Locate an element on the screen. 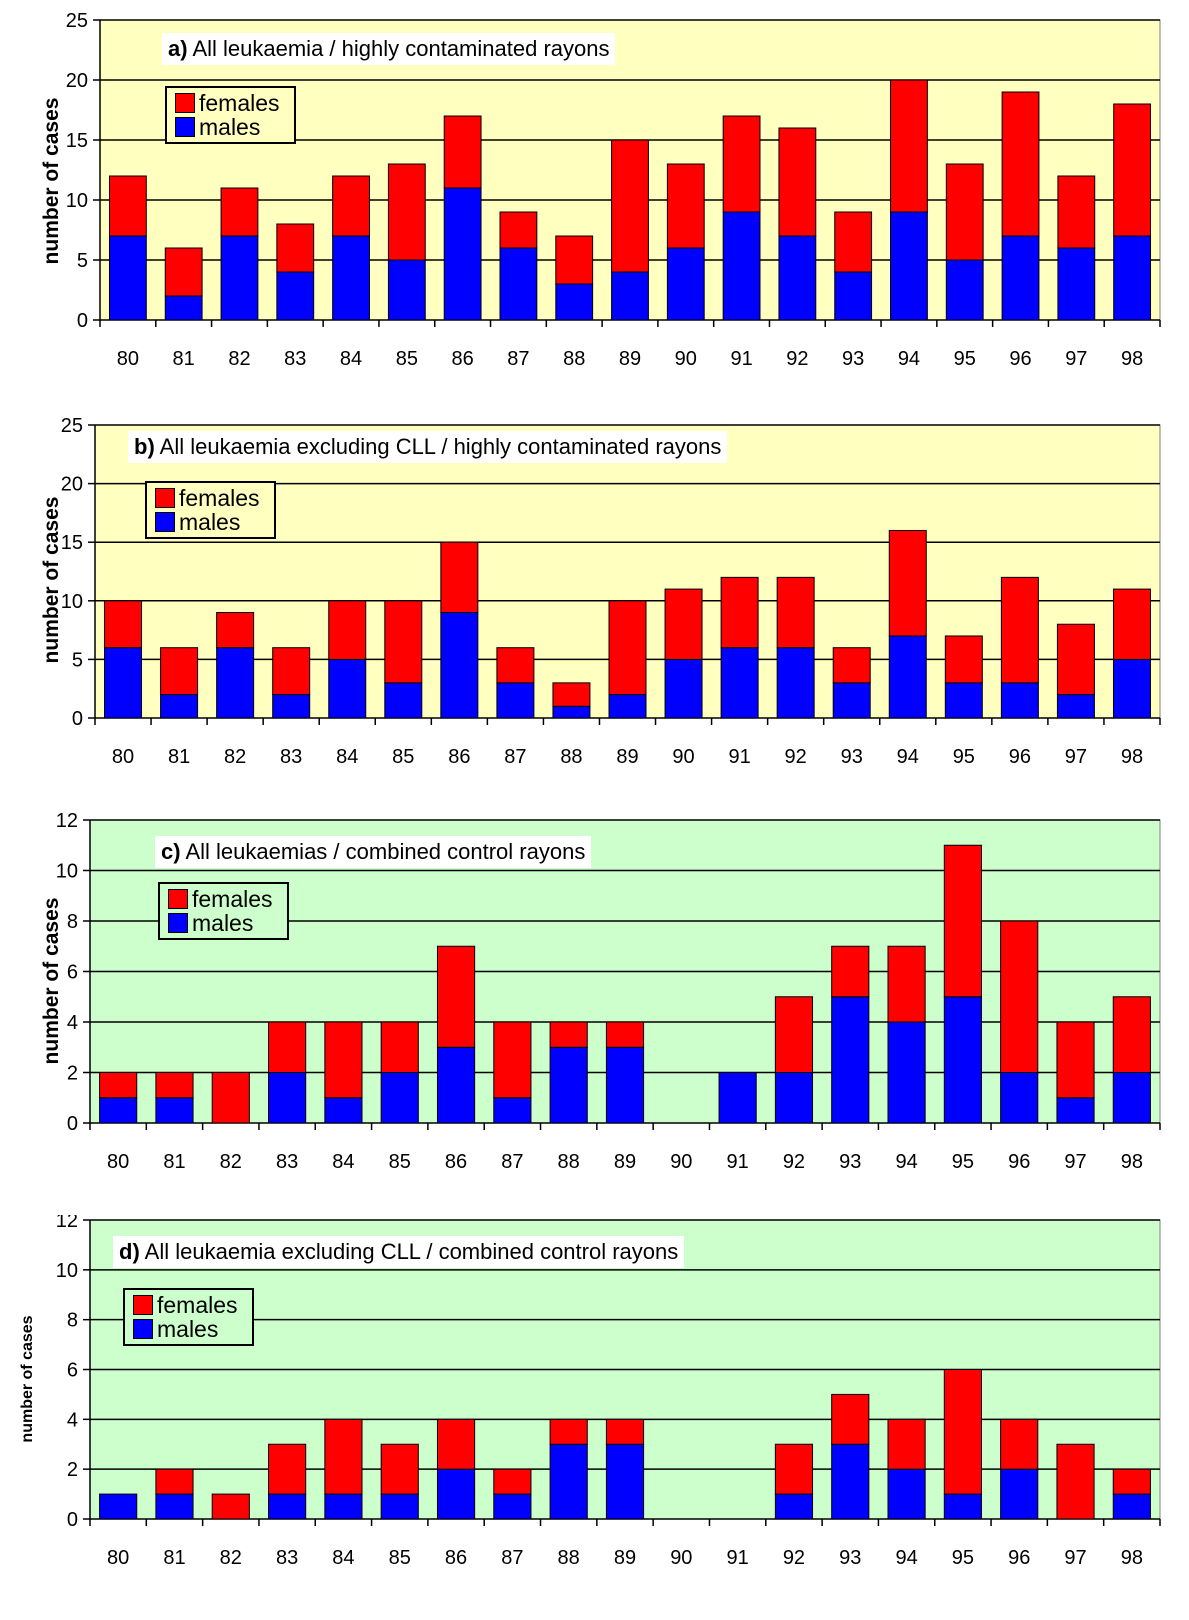 This screenshot has height=1620, width=1189. legend-item-males: males is located at coordinates (207, 522).